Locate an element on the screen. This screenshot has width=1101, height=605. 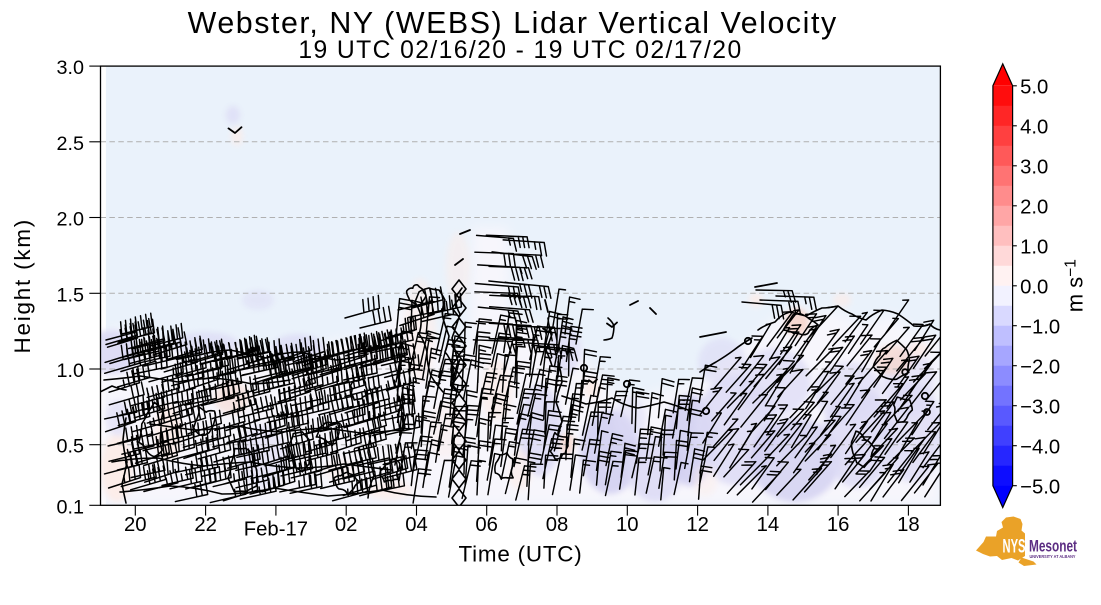
svg-text: −2.0 is located at coordinates (1040, 367).